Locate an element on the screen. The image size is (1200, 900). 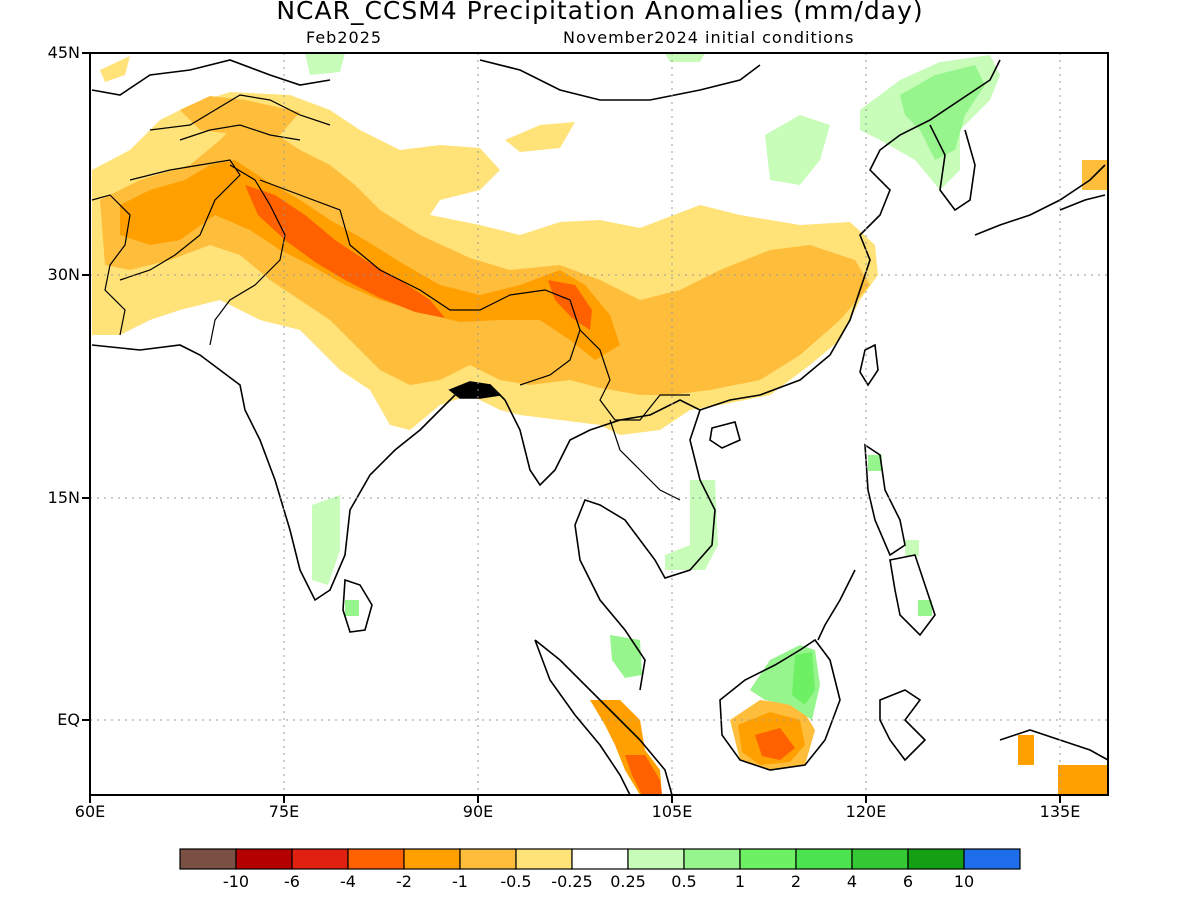
colorbar-tick-label: -10 is located at coordinates (236, 881).